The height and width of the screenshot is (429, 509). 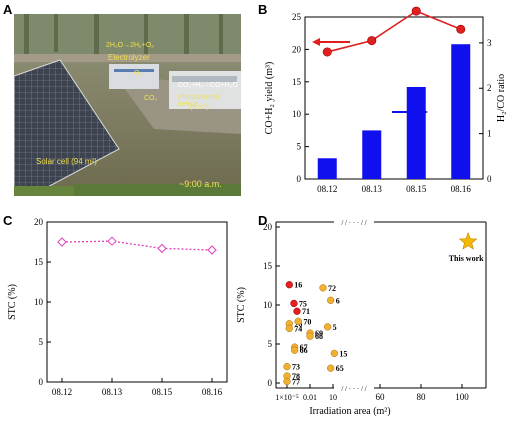 What do you see at coordinates (8, 220) in the screenshot?
I see `panel-c-label: C` at bounding box center [8, 220].